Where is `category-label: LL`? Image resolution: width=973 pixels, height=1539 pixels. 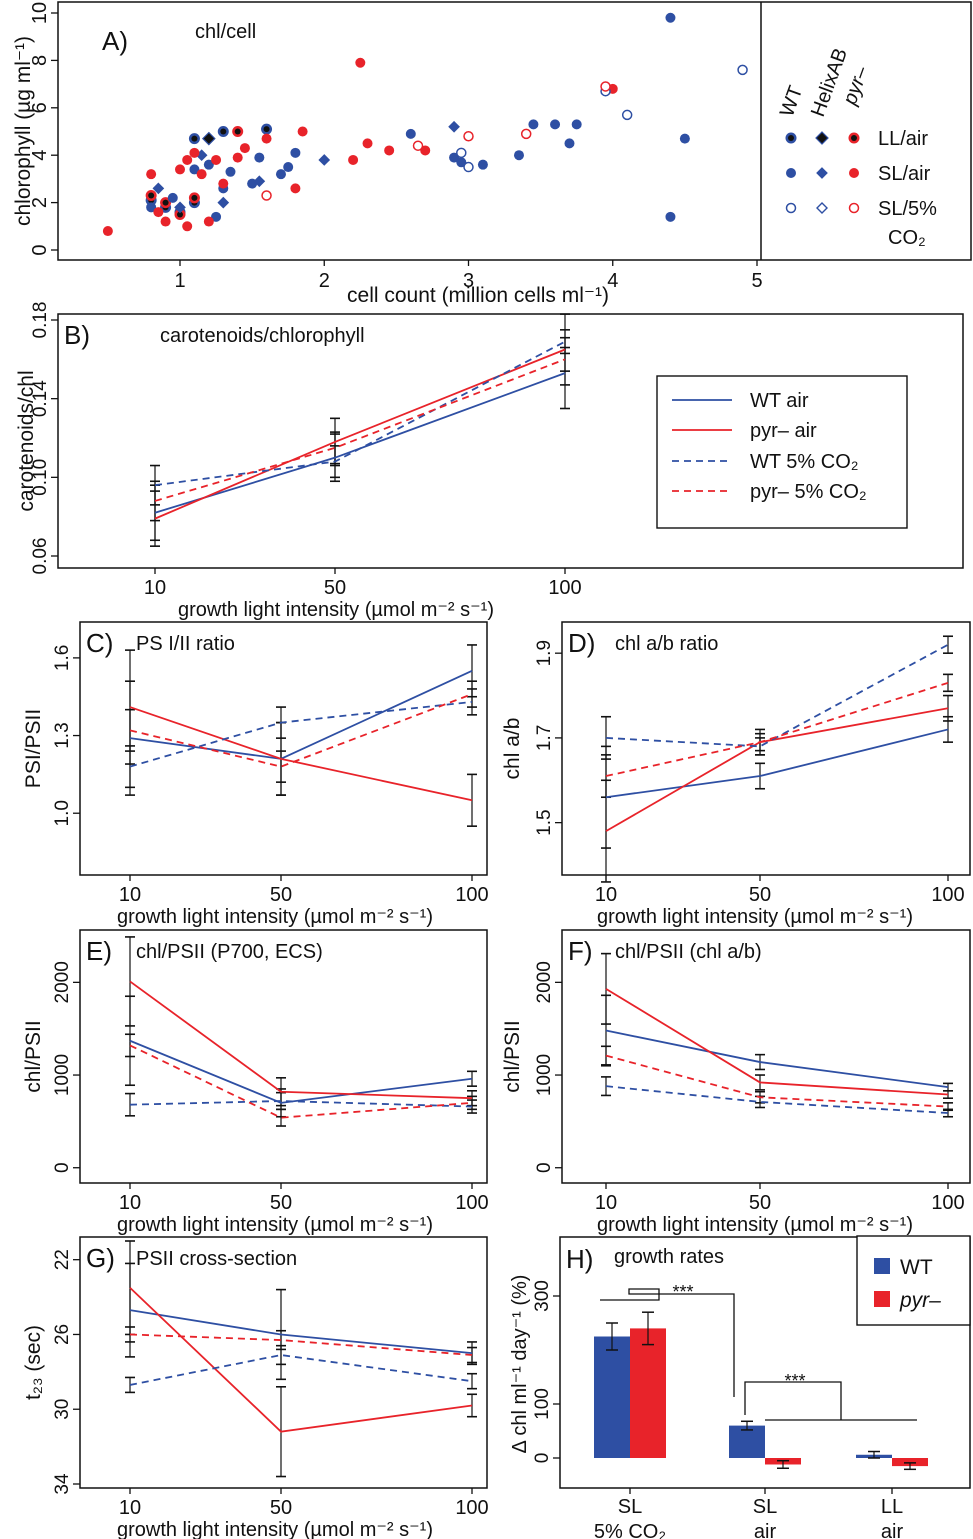 category-label: LL is located at coordinates (892, 1507).